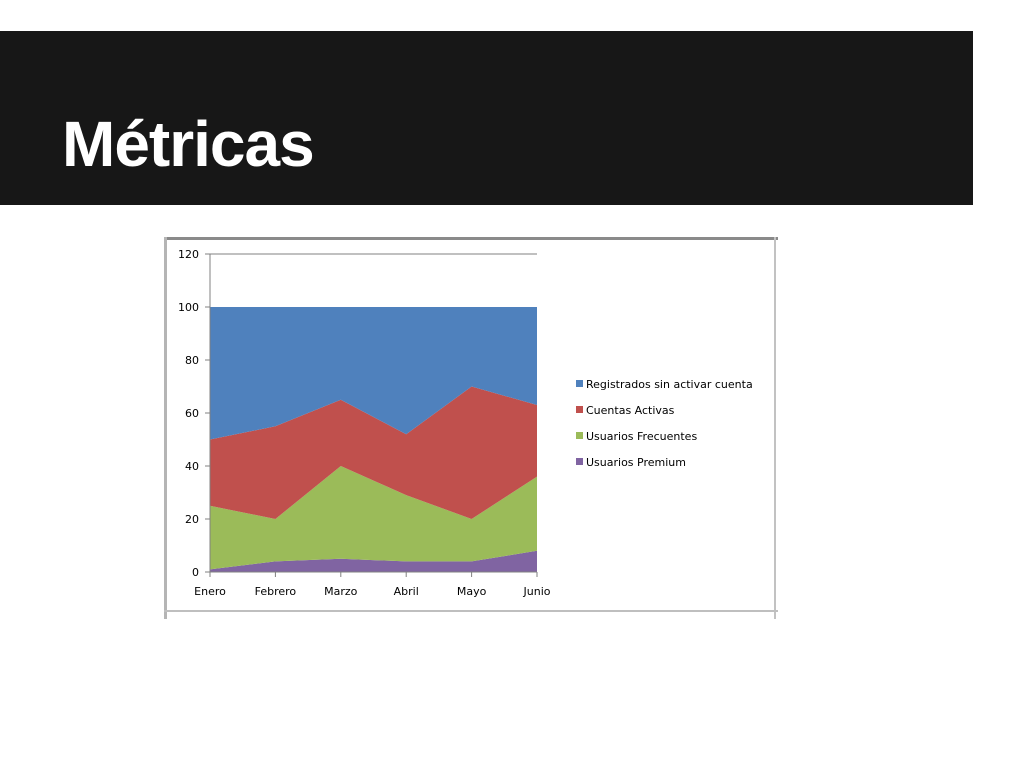 The image size is (1024, 768). Describe the element at coordinates (373, 373) in the screenshot. I see `area-series-registrados-sin-activar-cuenta` at that location.